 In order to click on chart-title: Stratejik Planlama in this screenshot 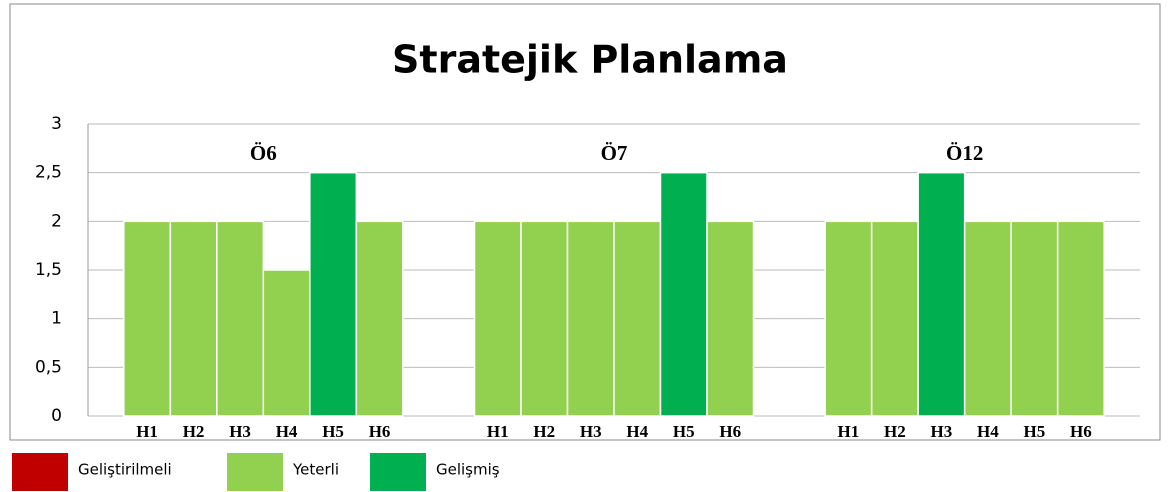, I will do `click(590, 60)`.